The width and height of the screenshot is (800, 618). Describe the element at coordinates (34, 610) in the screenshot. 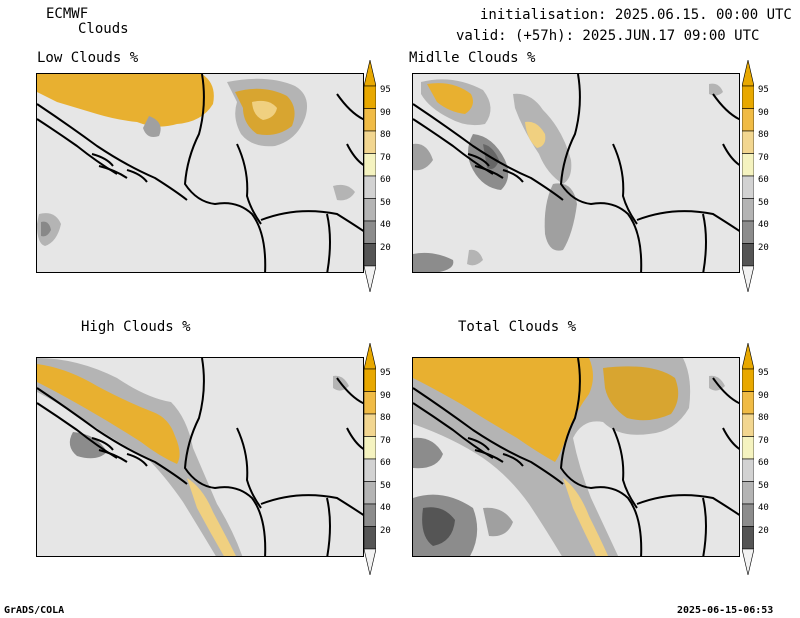

I see `software-credit: GrADS/COLA` at that location.